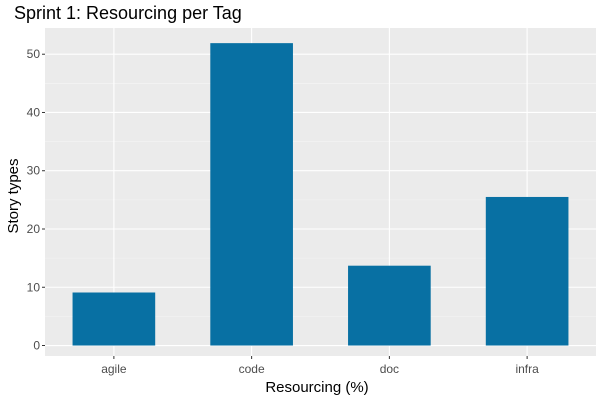 This screenshot has width=600, height=400. Describe the element at coordinates (114, 369) in the screenshot. I see `x-tick-label-agile: agile` at that location.